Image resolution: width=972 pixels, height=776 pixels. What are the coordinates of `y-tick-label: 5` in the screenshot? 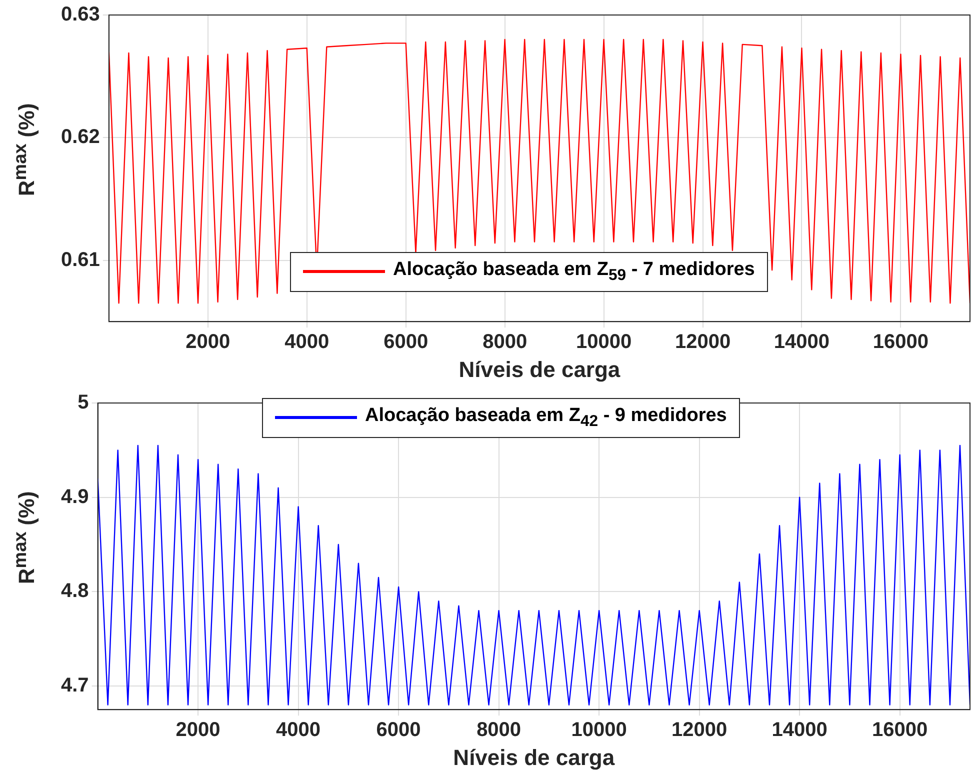 It's located at (83, 403).